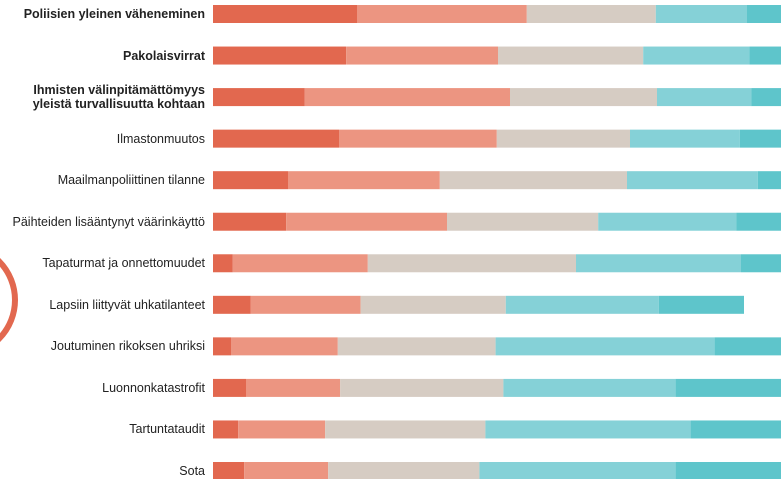 Image resolution: width=781 pixels, height=479 pixels. Describe the element at coordinates (153, 387) in the screenshot. I see `category-label: Luonnonkatastrofit` at that location.